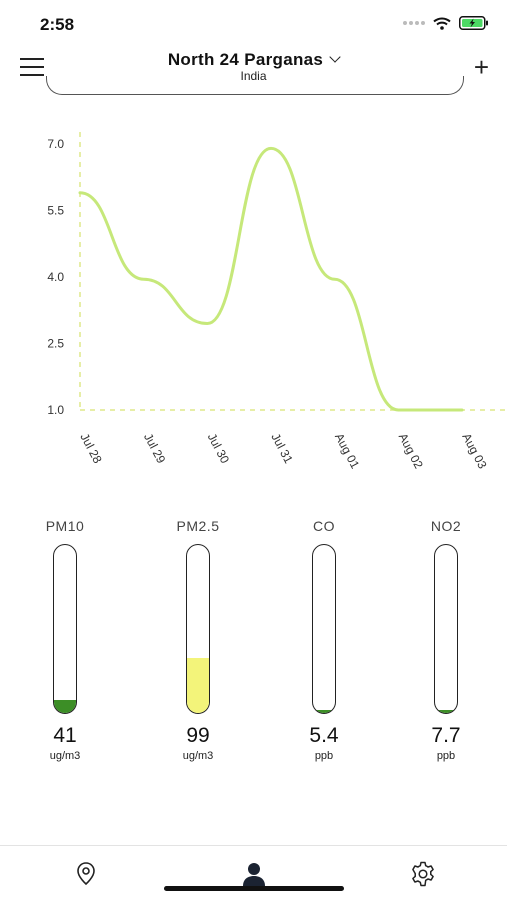 This screenshot has height=901, width=507. I want to click on gauge-label: PM10, so click(65, 526).